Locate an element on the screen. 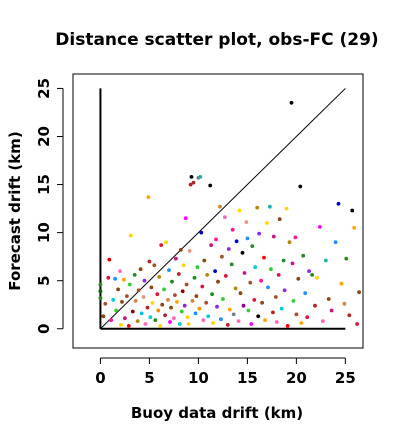 This screenshot has width=400, height=440. x-tick-label: 10 is located at coordinates (198, 378).